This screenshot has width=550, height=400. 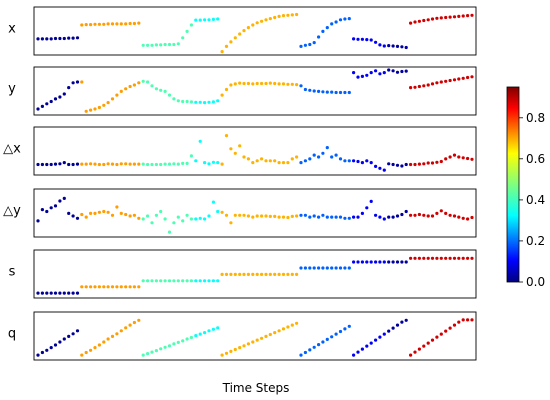 I want to click on colorbar-gradient, so click(x=513, y=184).